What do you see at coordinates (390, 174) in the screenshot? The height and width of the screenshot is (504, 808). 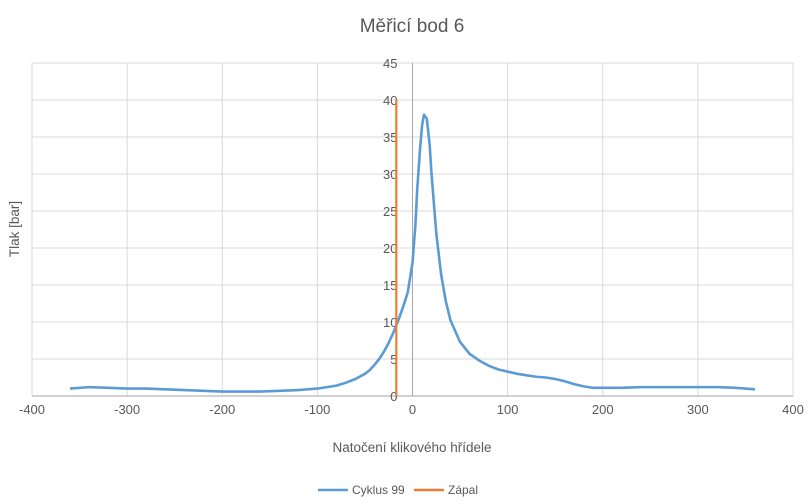 I see `y-tick-label: 30` at bounding box center [390, 174].